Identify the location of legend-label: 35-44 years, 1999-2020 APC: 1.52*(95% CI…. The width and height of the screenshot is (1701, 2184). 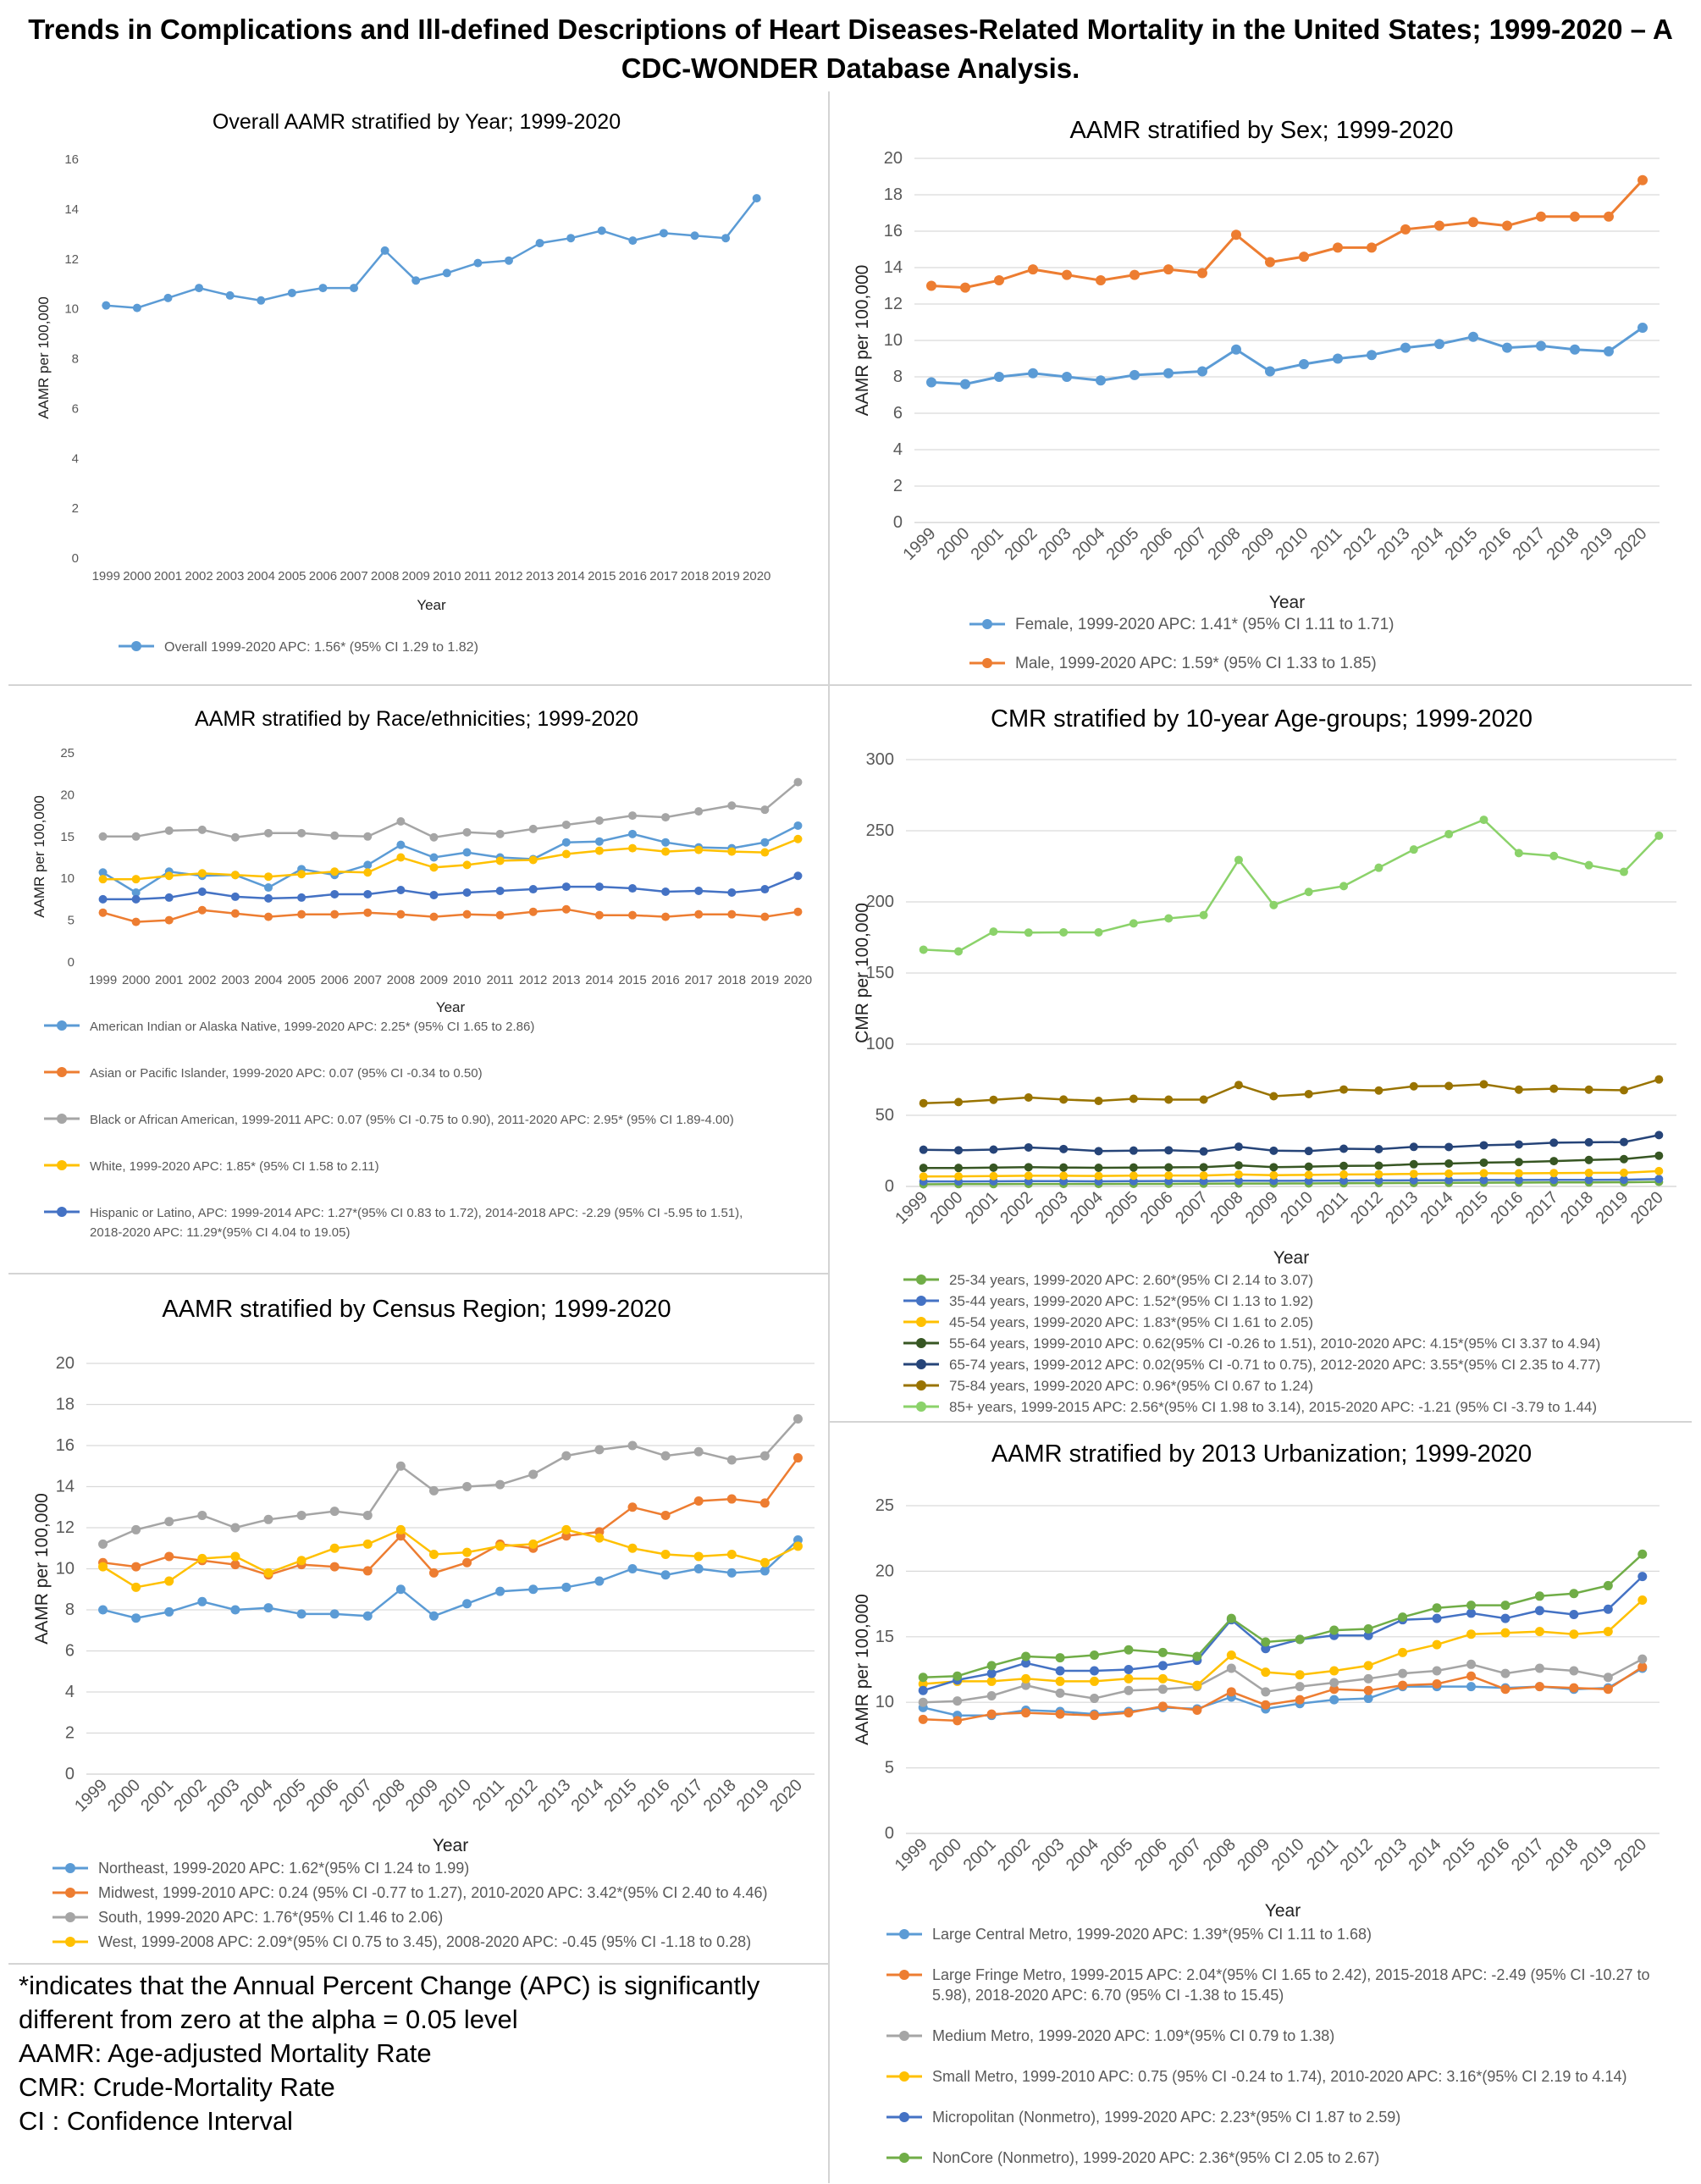
(1131, 1301).